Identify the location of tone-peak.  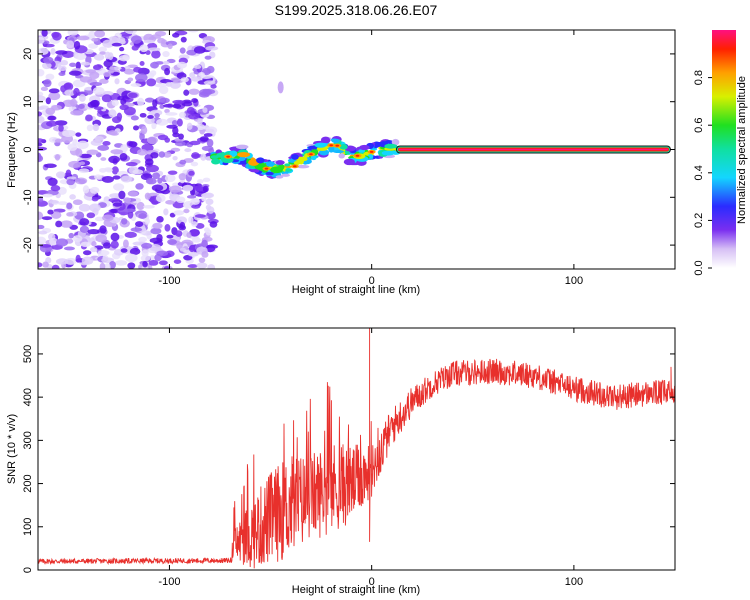
(533, 149).